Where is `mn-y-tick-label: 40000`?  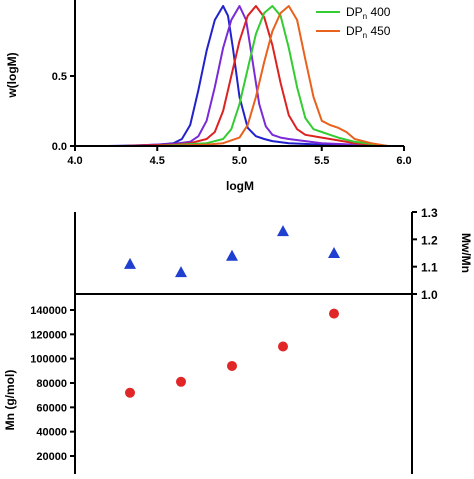
mn-y-tick-label: 40000 is located at coordinates (51, 433).